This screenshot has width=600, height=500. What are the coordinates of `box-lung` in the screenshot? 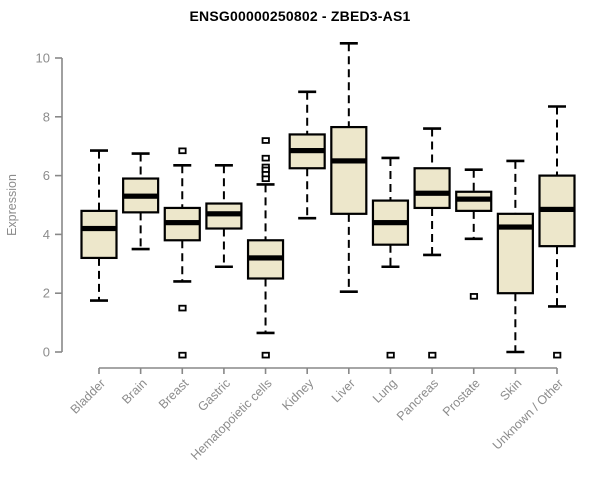 It's located at (390, 257).